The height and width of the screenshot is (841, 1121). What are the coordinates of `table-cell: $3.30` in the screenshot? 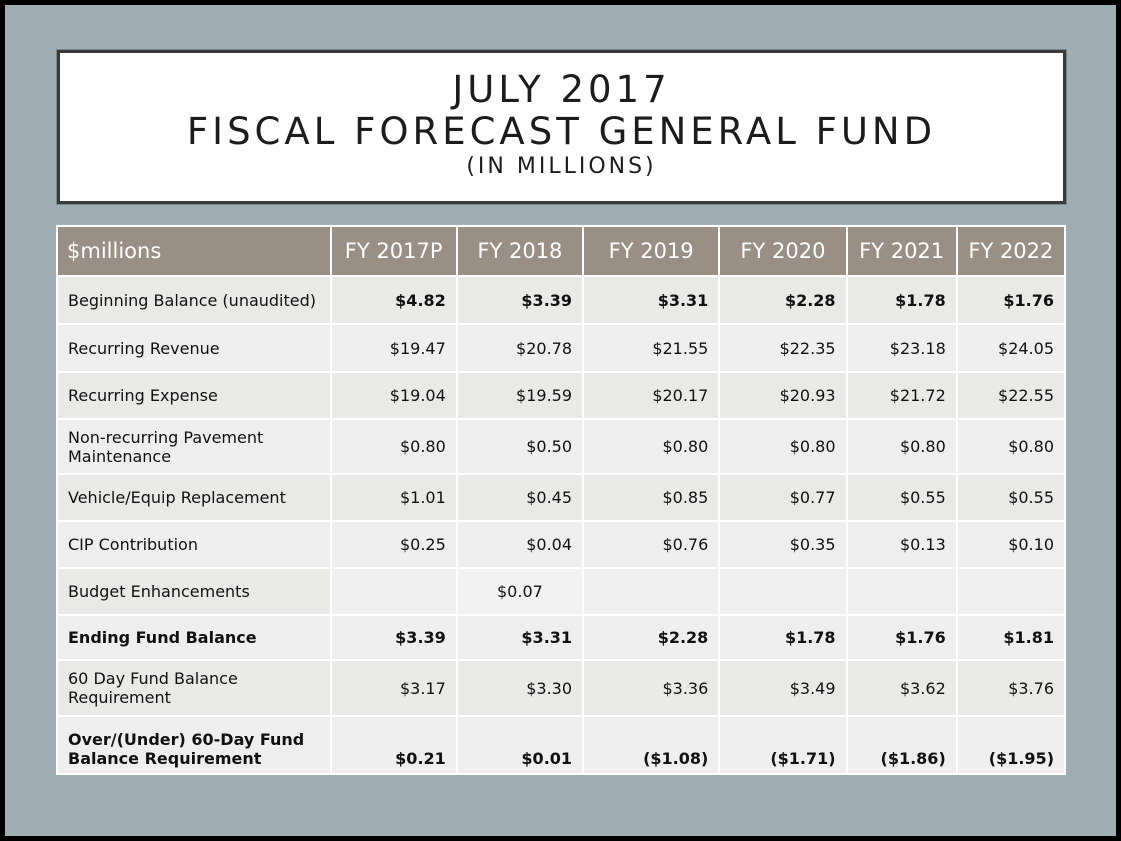 It's located at (520, 688).